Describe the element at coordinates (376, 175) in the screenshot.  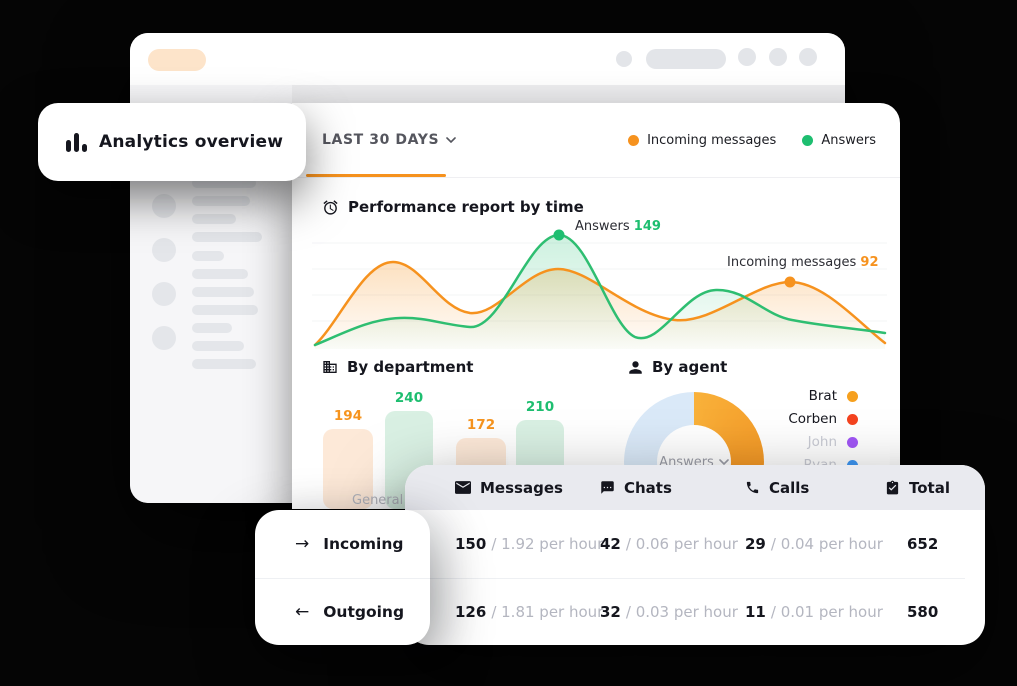
I see `active-tab-underline` at that location.